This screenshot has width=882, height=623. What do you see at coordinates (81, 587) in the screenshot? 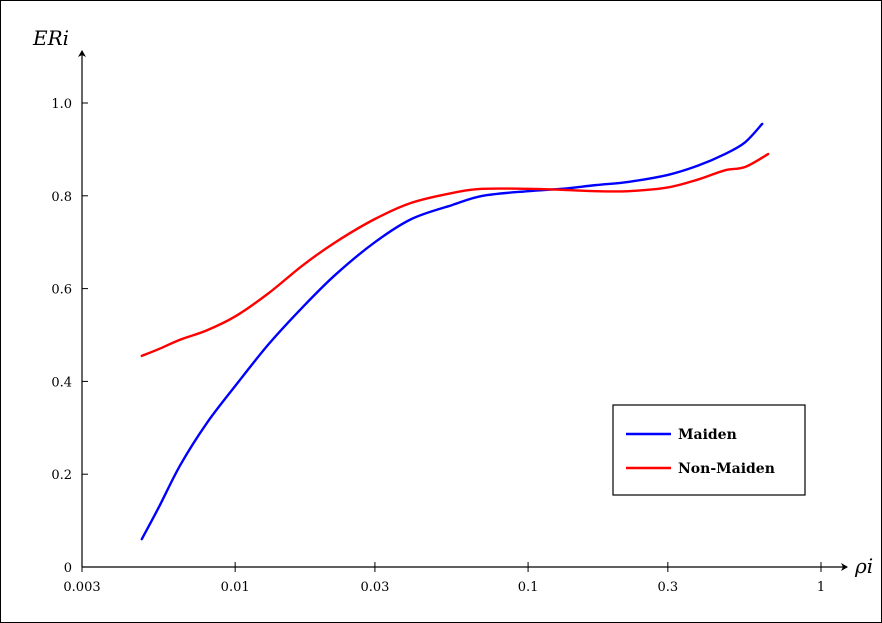
I see `x-tick-label: 0.003` at bounding box center [81, 587].